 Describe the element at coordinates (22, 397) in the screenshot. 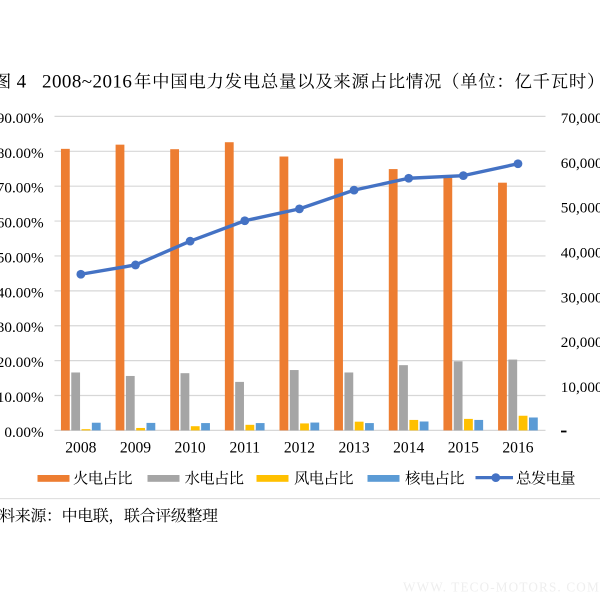

I see `svg-text: 10.00%` at that location.